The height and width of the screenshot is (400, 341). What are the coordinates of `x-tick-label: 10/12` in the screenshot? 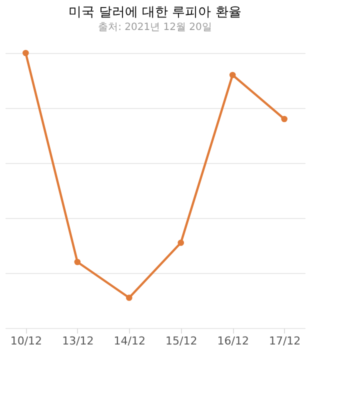 It's located at (26, 341).